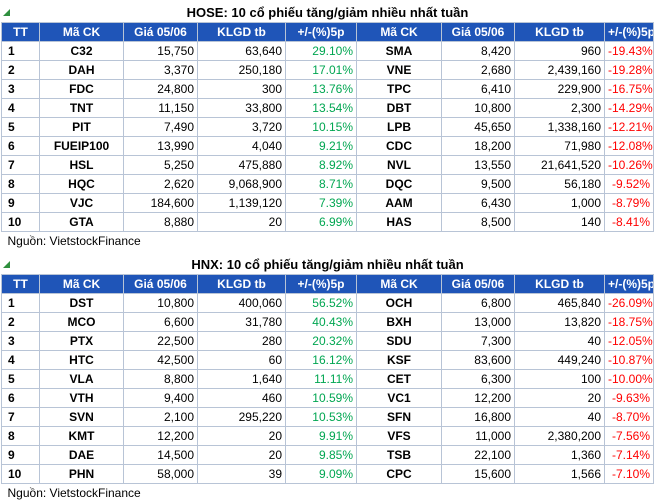 Image resolution: width=655 pixels, height=501 pixels. I want to click on loss-code-cell: VNE, so click(399, 70).